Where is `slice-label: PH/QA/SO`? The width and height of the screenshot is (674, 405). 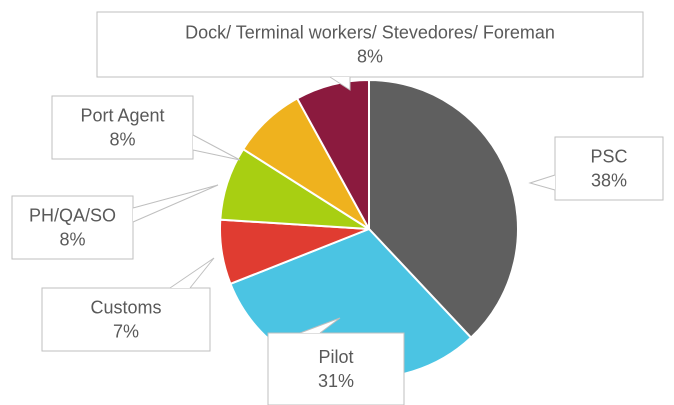 slice-label: PH/QA/SO is located at coordinates (72, 215).